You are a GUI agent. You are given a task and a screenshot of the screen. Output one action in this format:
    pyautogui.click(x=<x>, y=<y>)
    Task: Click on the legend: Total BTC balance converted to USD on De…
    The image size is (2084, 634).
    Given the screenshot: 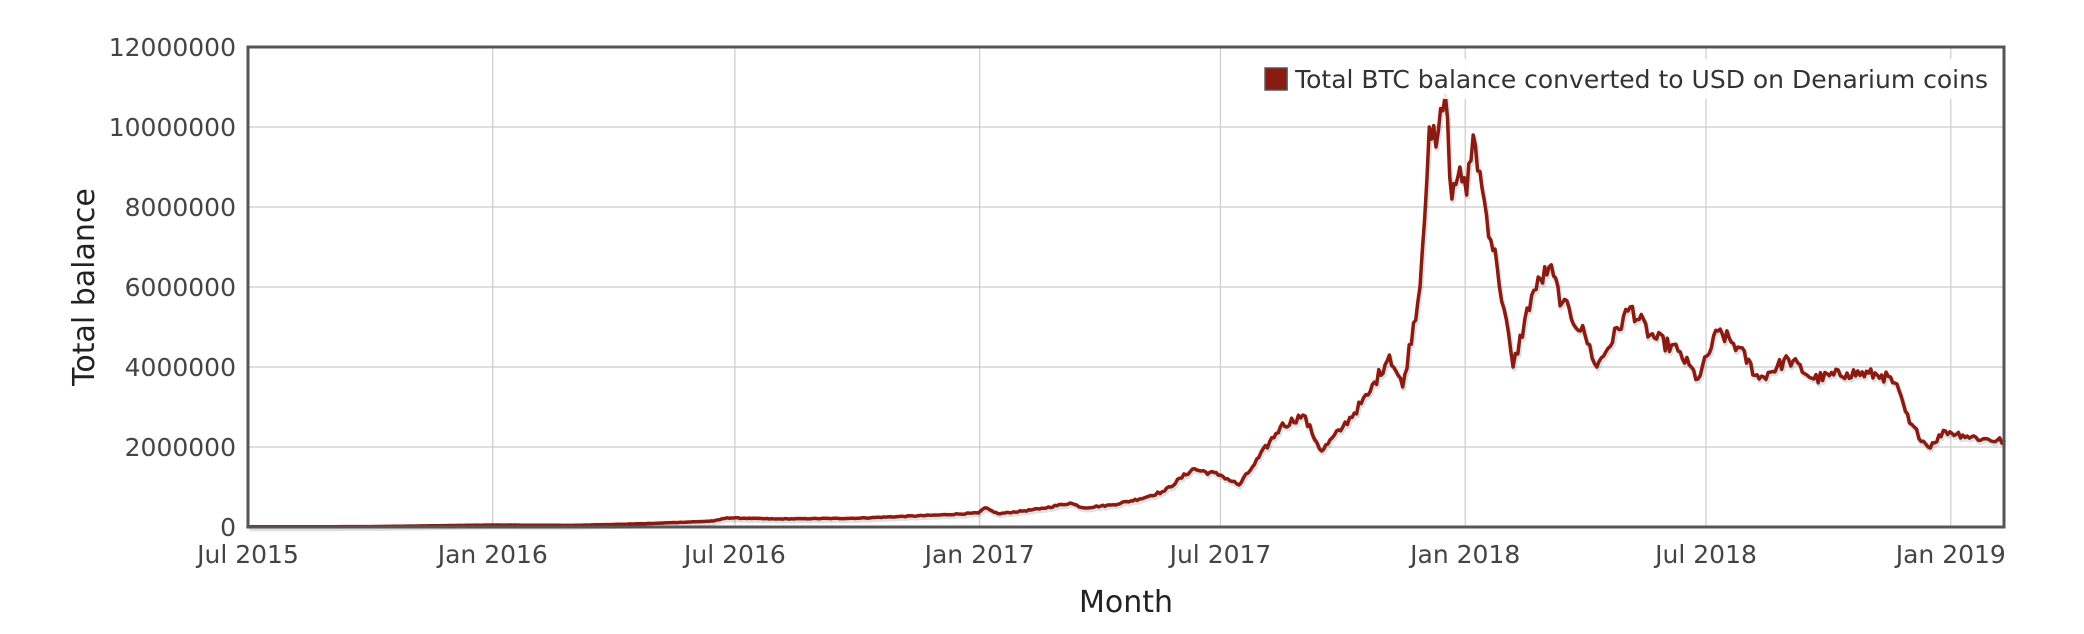 What is the action you would take?
    pyautogui.click(x=1627, y=79)
    